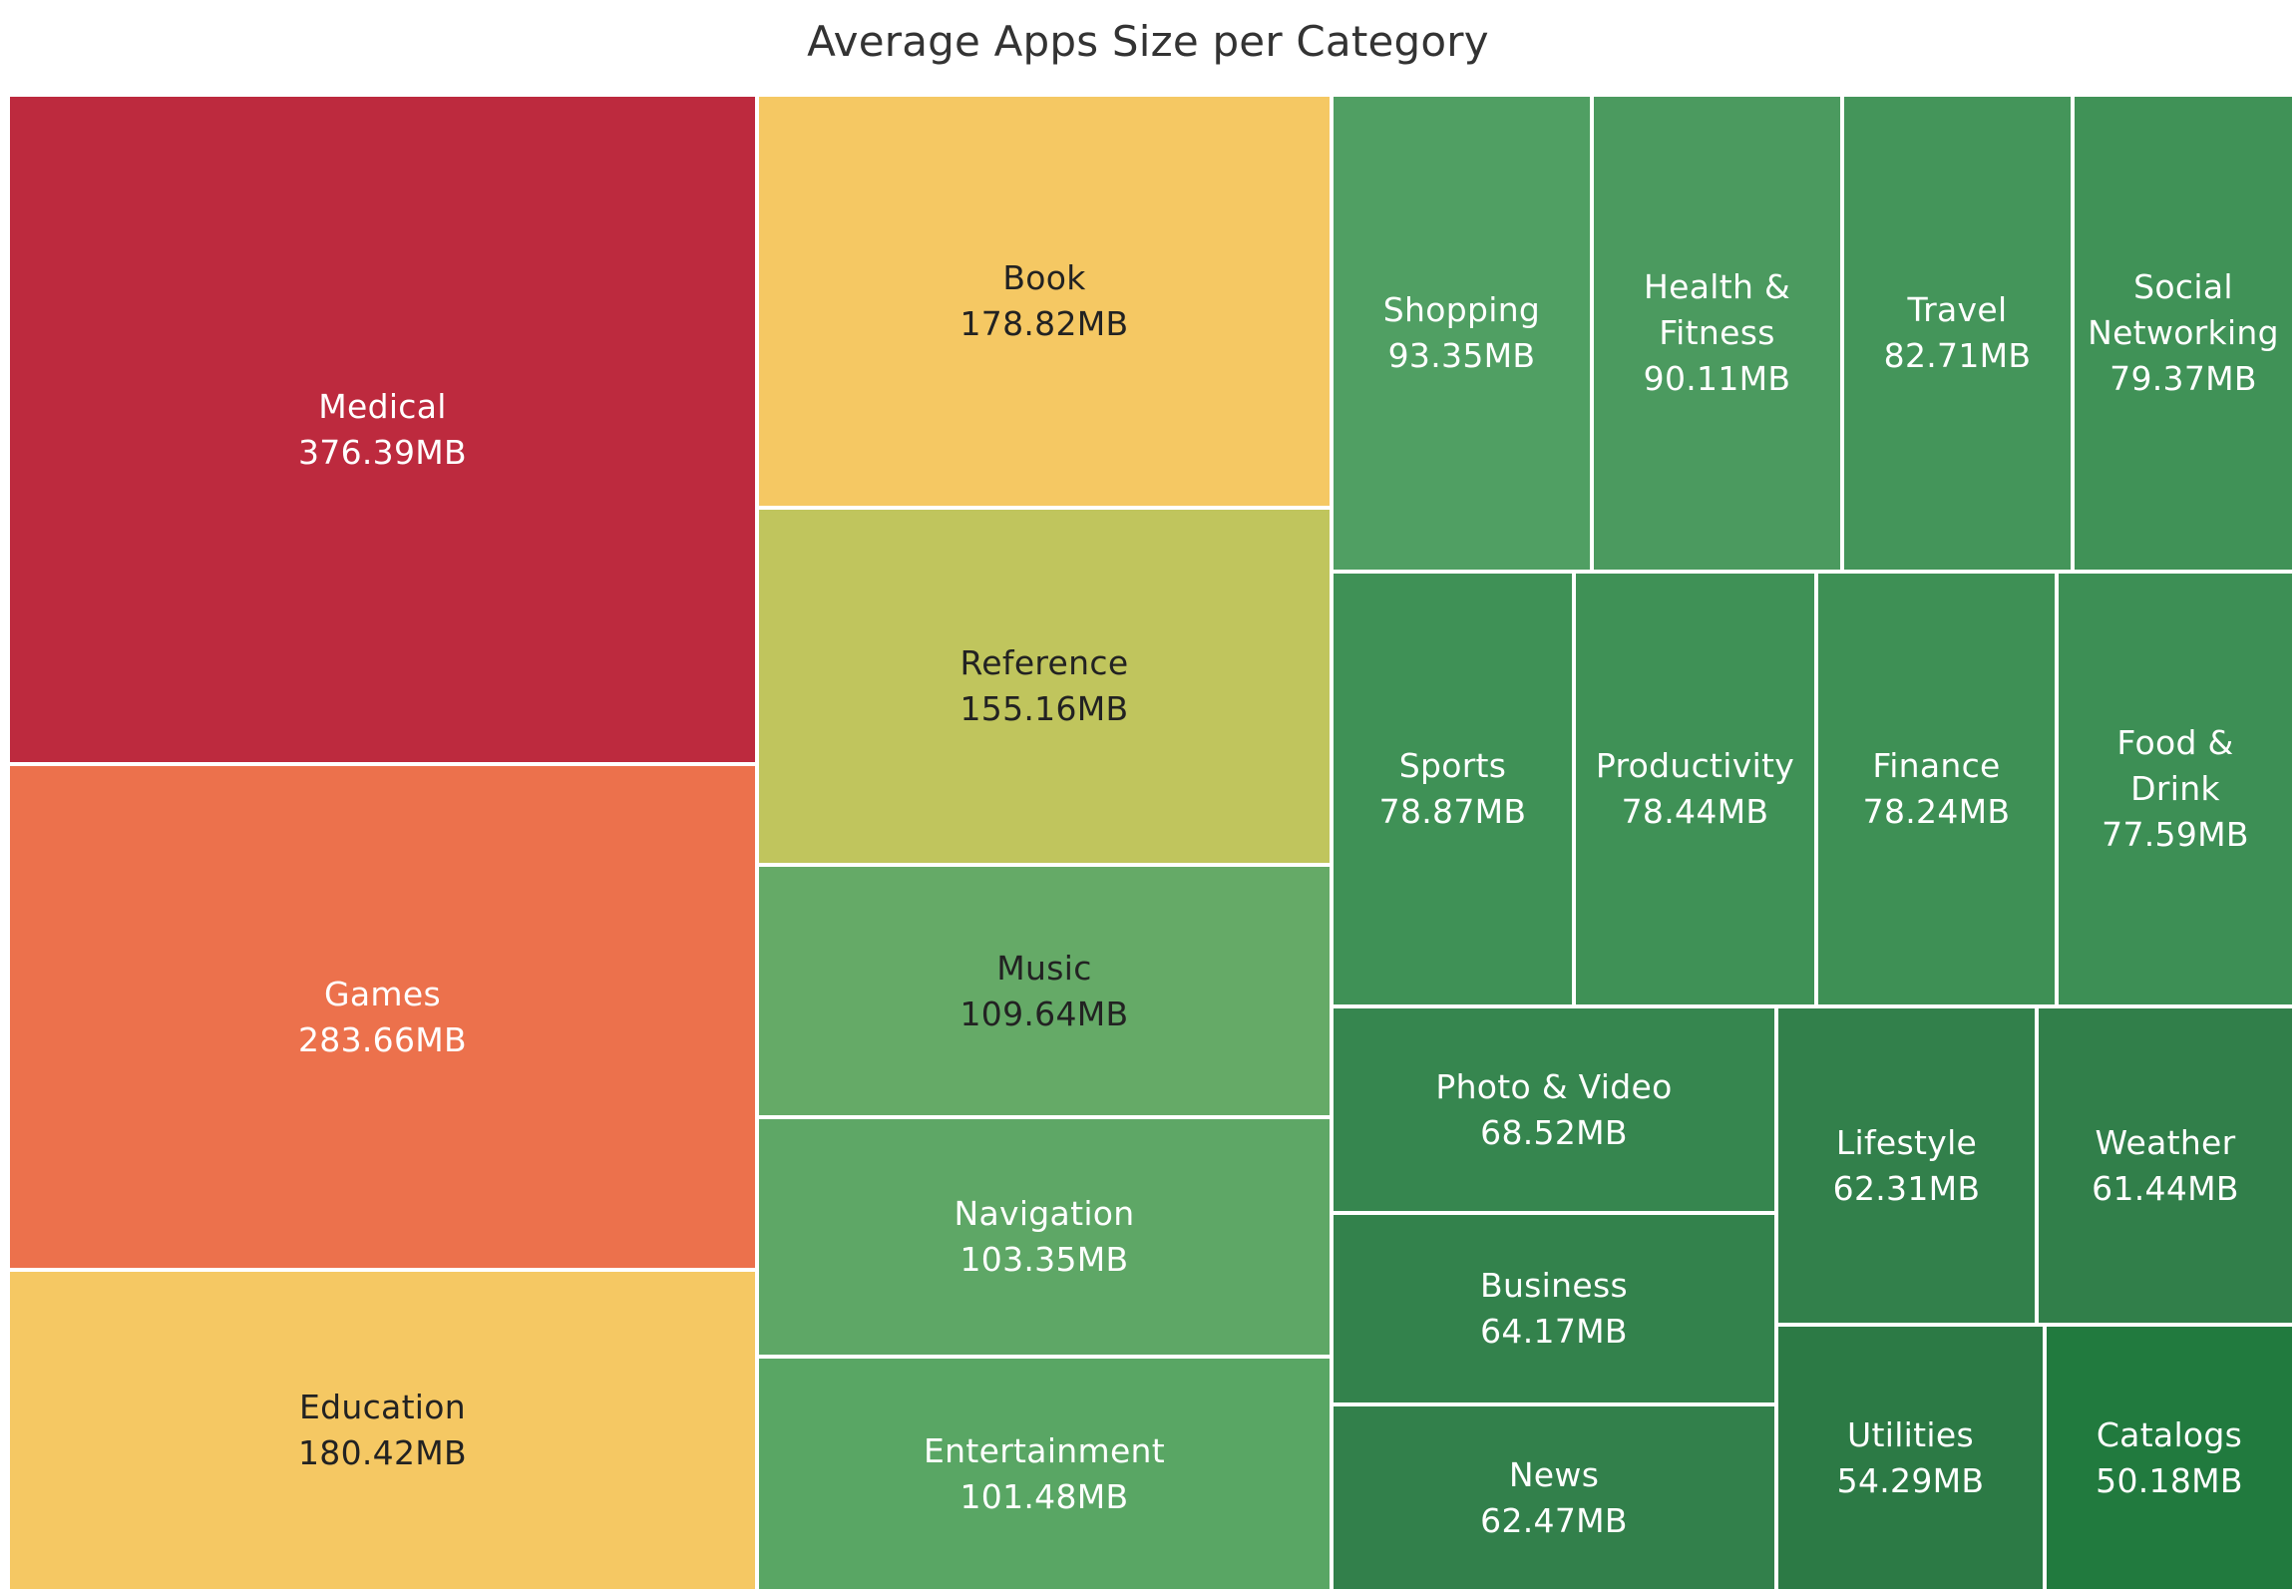 This screenshot has height=1596, width=2296. What do you see at coordinates (1554, 1331) in the screenshot?
I see `tile-value: 64.17MB` at bounding box center [1554, 1331].